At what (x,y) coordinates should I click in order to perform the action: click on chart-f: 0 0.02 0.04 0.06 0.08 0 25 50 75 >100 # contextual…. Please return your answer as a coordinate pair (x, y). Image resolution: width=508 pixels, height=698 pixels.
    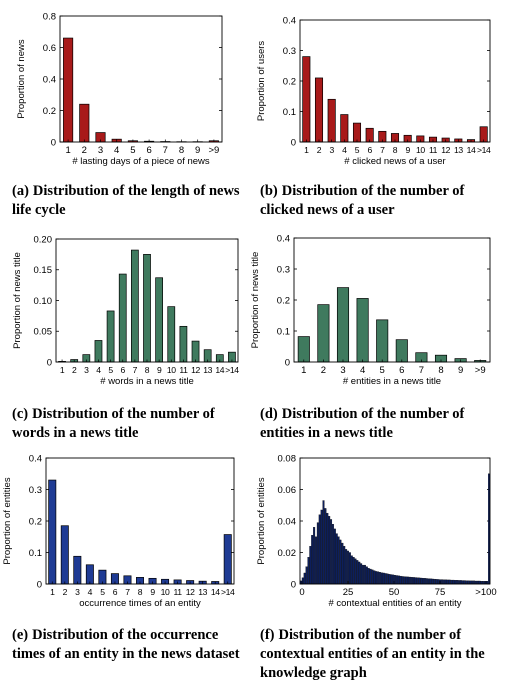
    Looking at the image, I should click on (376, 531).